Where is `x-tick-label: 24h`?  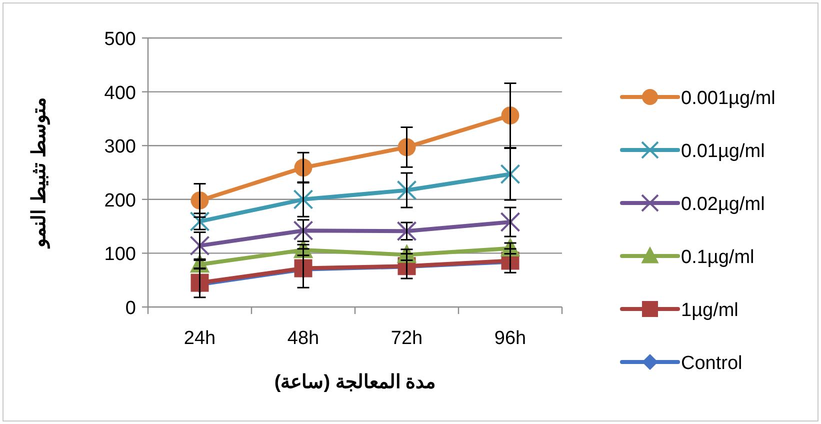
x-tick-label: 24h is located at coordinates (200, 338).